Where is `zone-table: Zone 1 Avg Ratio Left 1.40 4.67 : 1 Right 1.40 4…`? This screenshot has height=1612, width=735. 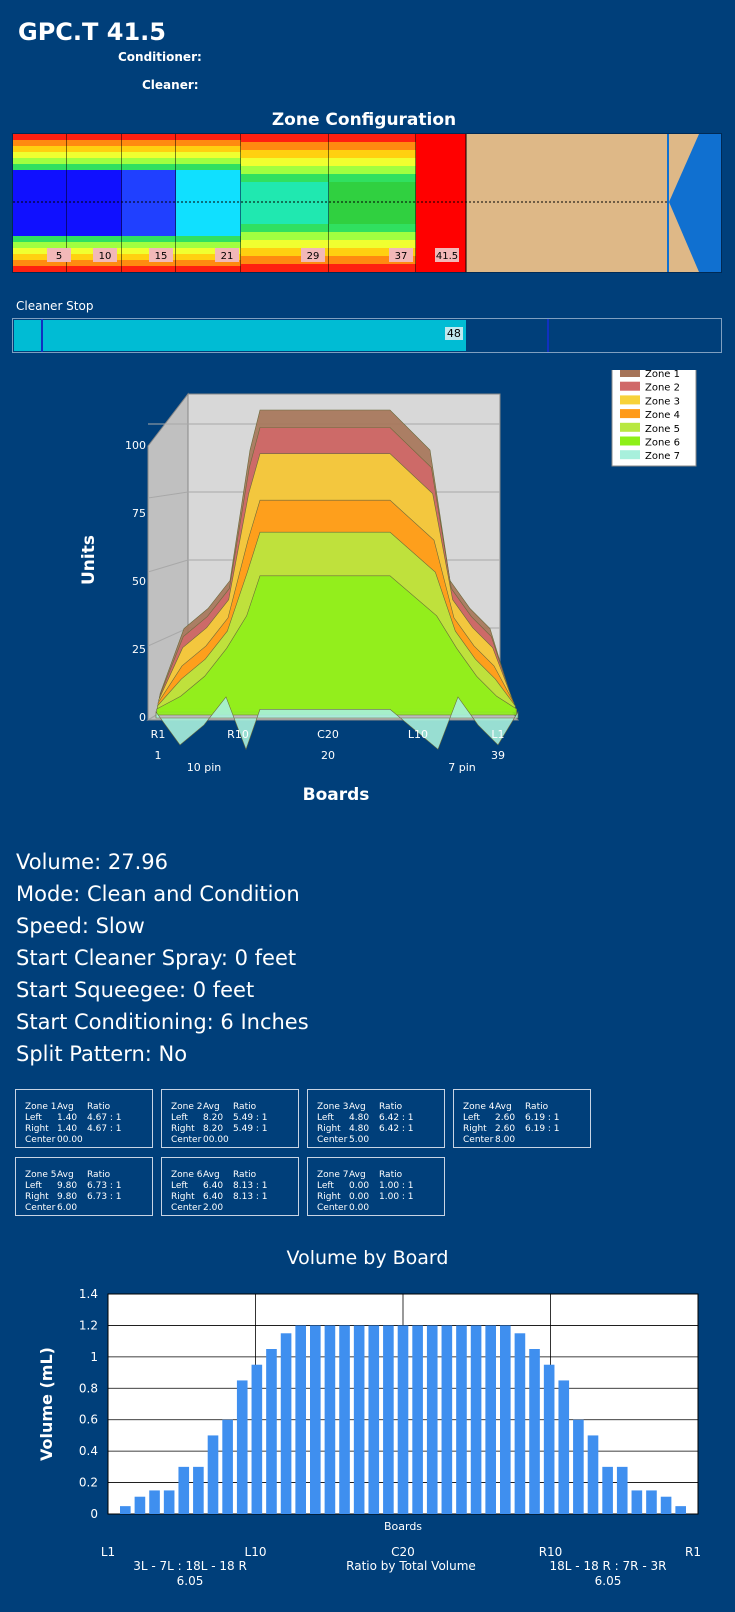 zone-table: Zone 1 Avg Ratio Left 1.40 4.67 : 1 Right 1.40 4… is located at coordinates (84, 1118).